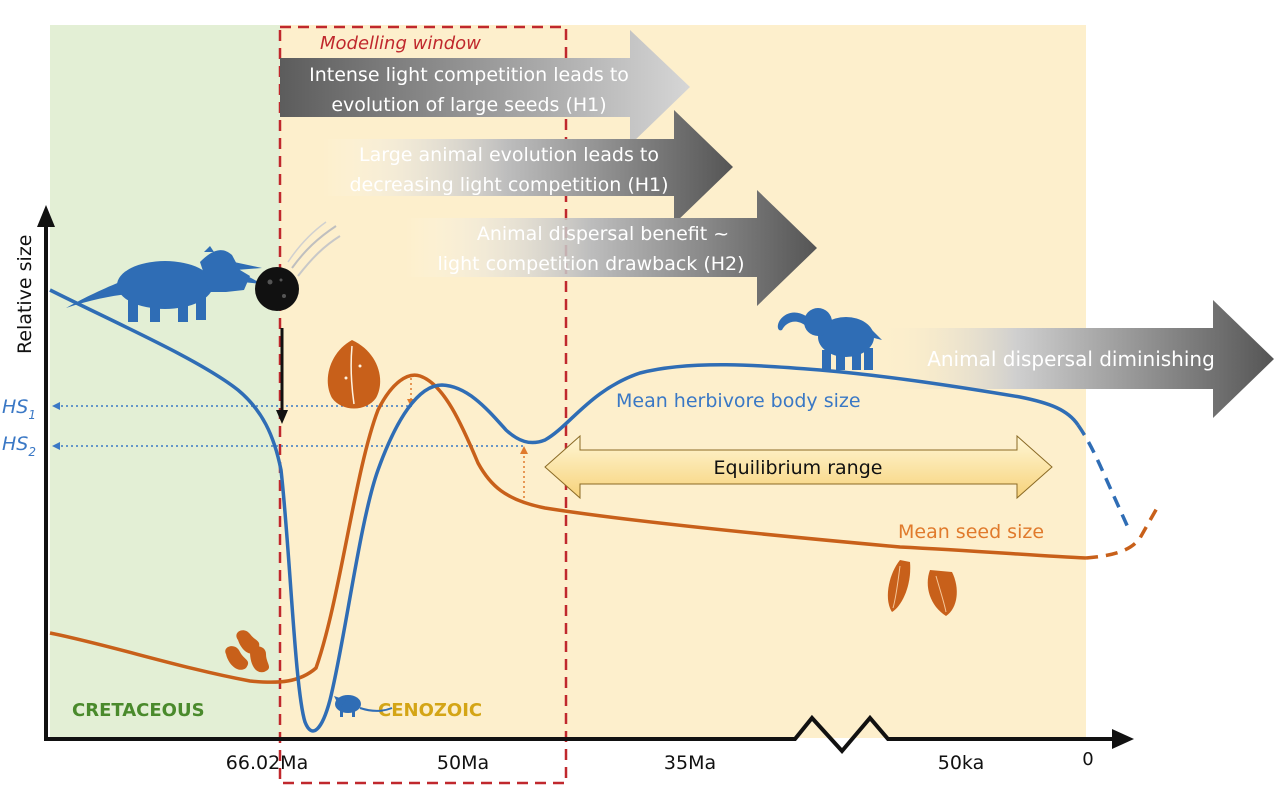  Describe the element at coordinates (524, 450) in the screenshot. I see `seed-valley-marker-head` at that location.